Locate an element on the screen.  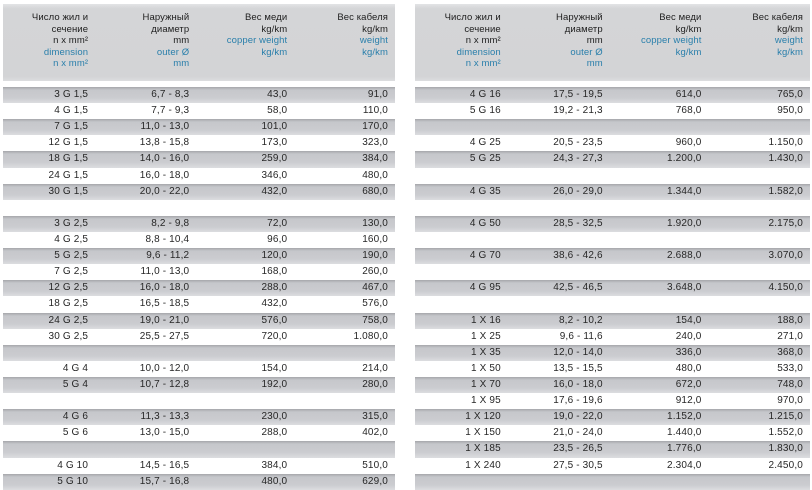
table-cell: 1.776,0 is located at coordinates (684, 449).